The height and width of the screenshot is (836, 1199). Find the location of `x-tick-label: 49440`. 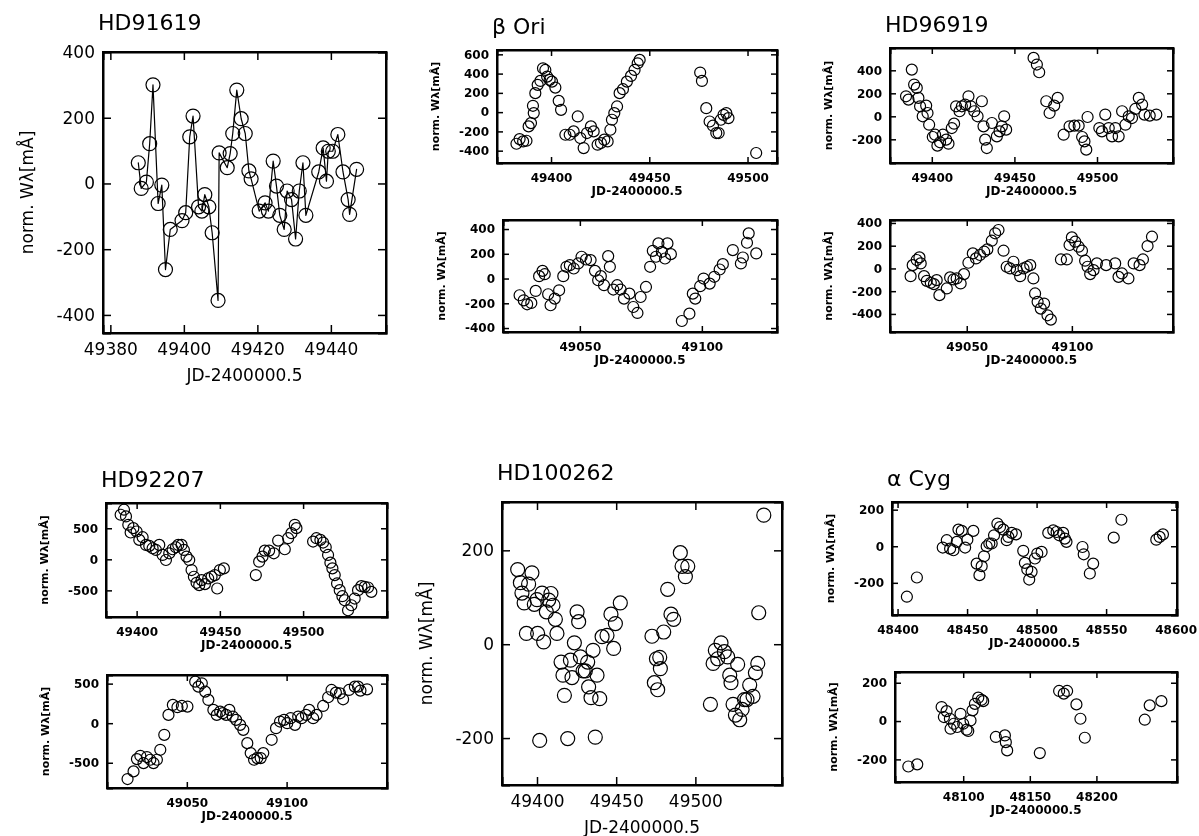

x-tick-label: 49440 is located at coordinates (331, 349).